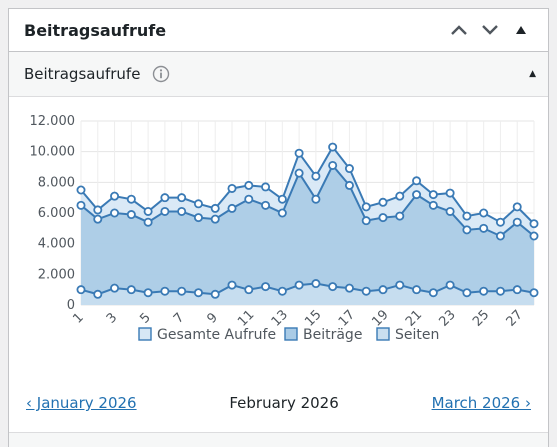 Image resolution: width=557 pixels, height=447 pixels. I want to click on toggle-panel-button, so click(520, 30).